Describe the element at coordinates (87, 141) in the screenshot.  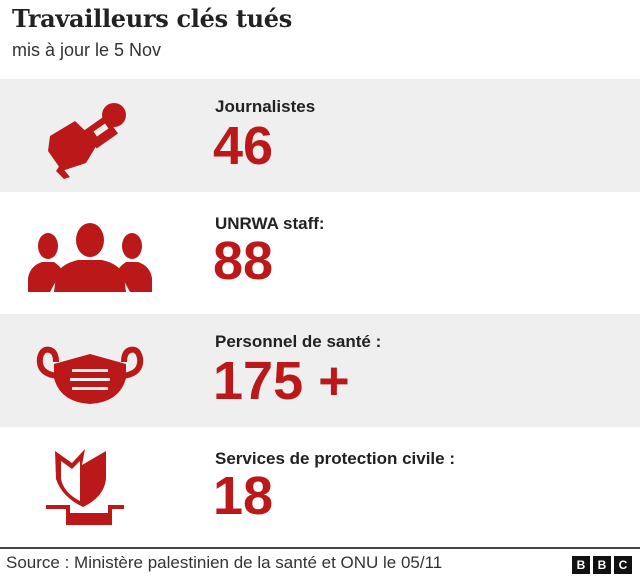
I see `microphone-hand-icon` at that location.